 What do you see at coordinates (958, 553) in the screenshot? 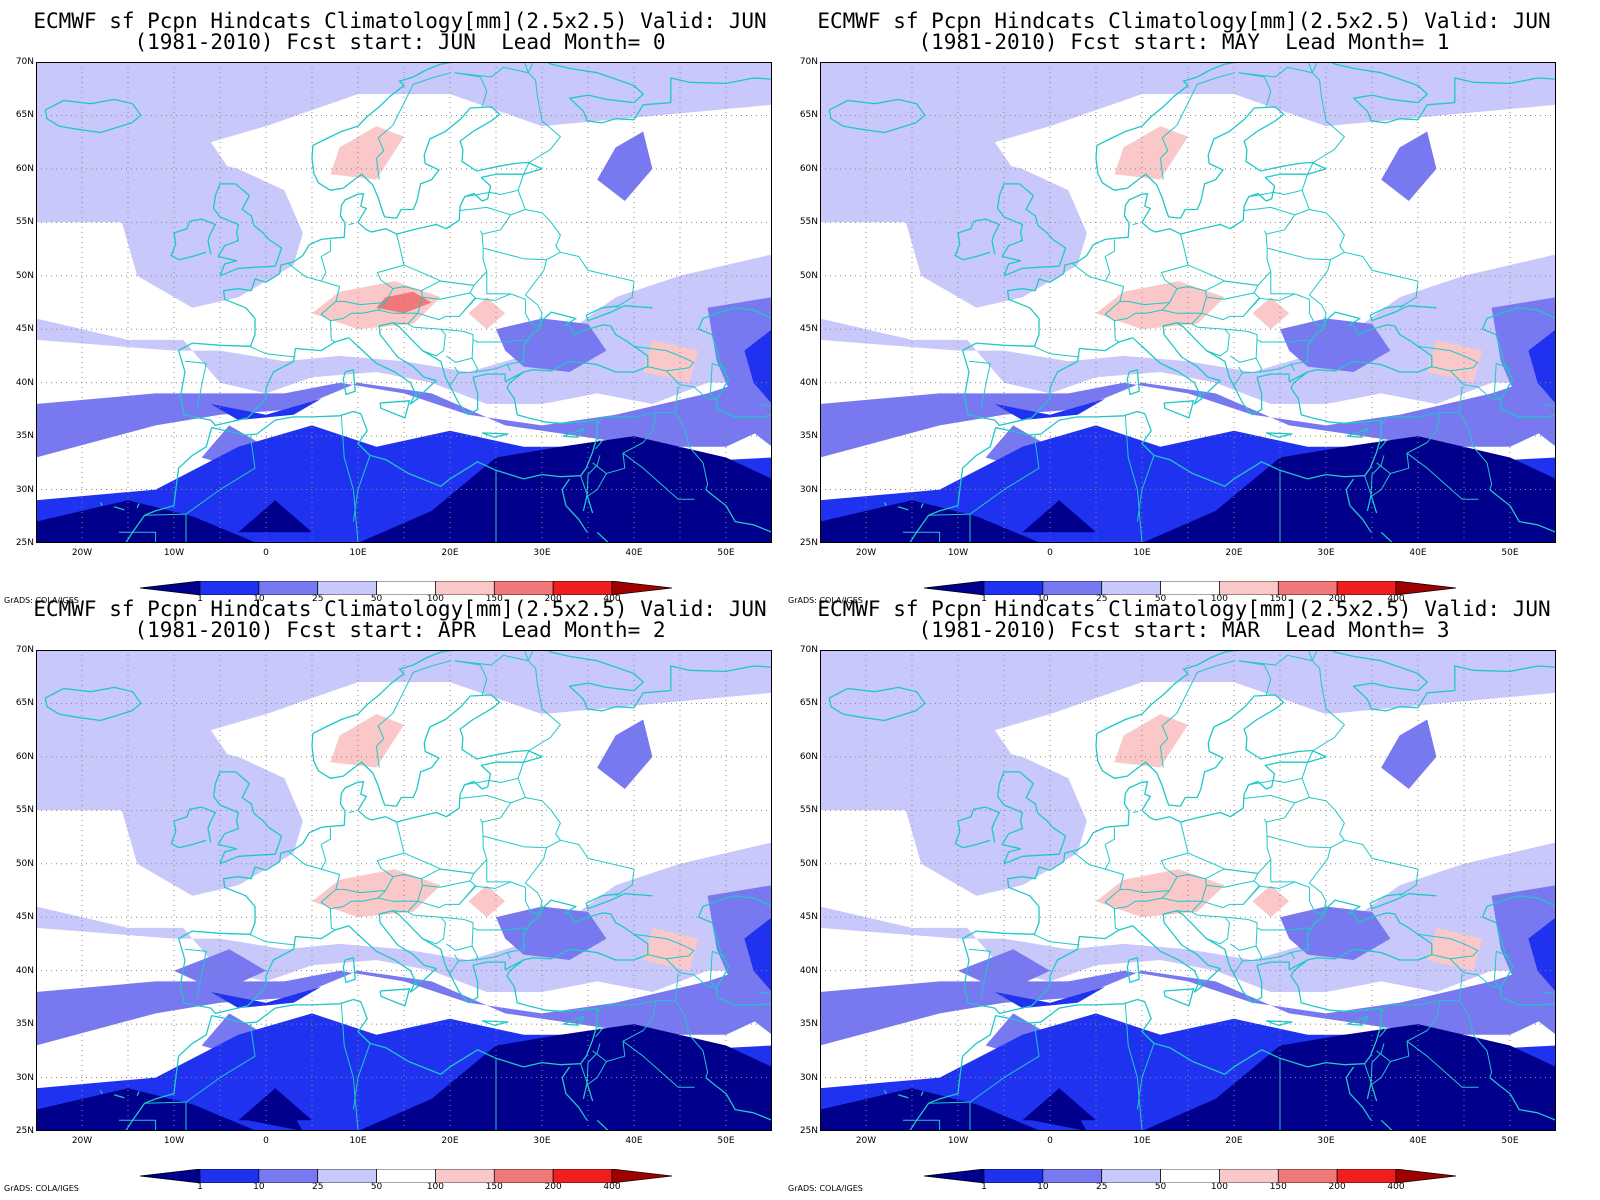
I see `longitude-tick-label: 10W` at bounding box center [958, 553].